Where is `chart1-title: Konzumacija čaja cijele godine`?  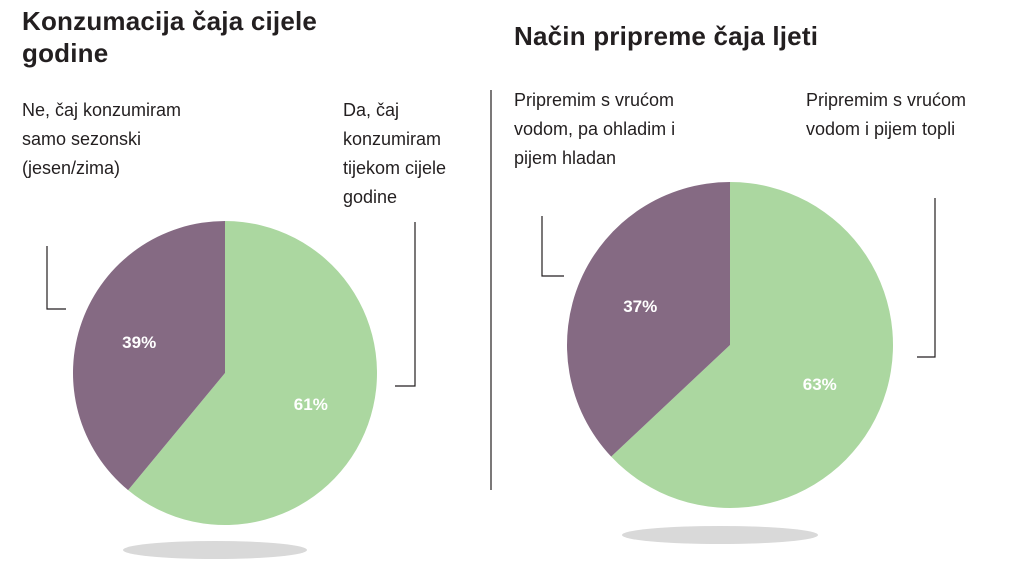 chart1-title: Konzumacija čaja cijele godine is located at coordinates (170, 37).